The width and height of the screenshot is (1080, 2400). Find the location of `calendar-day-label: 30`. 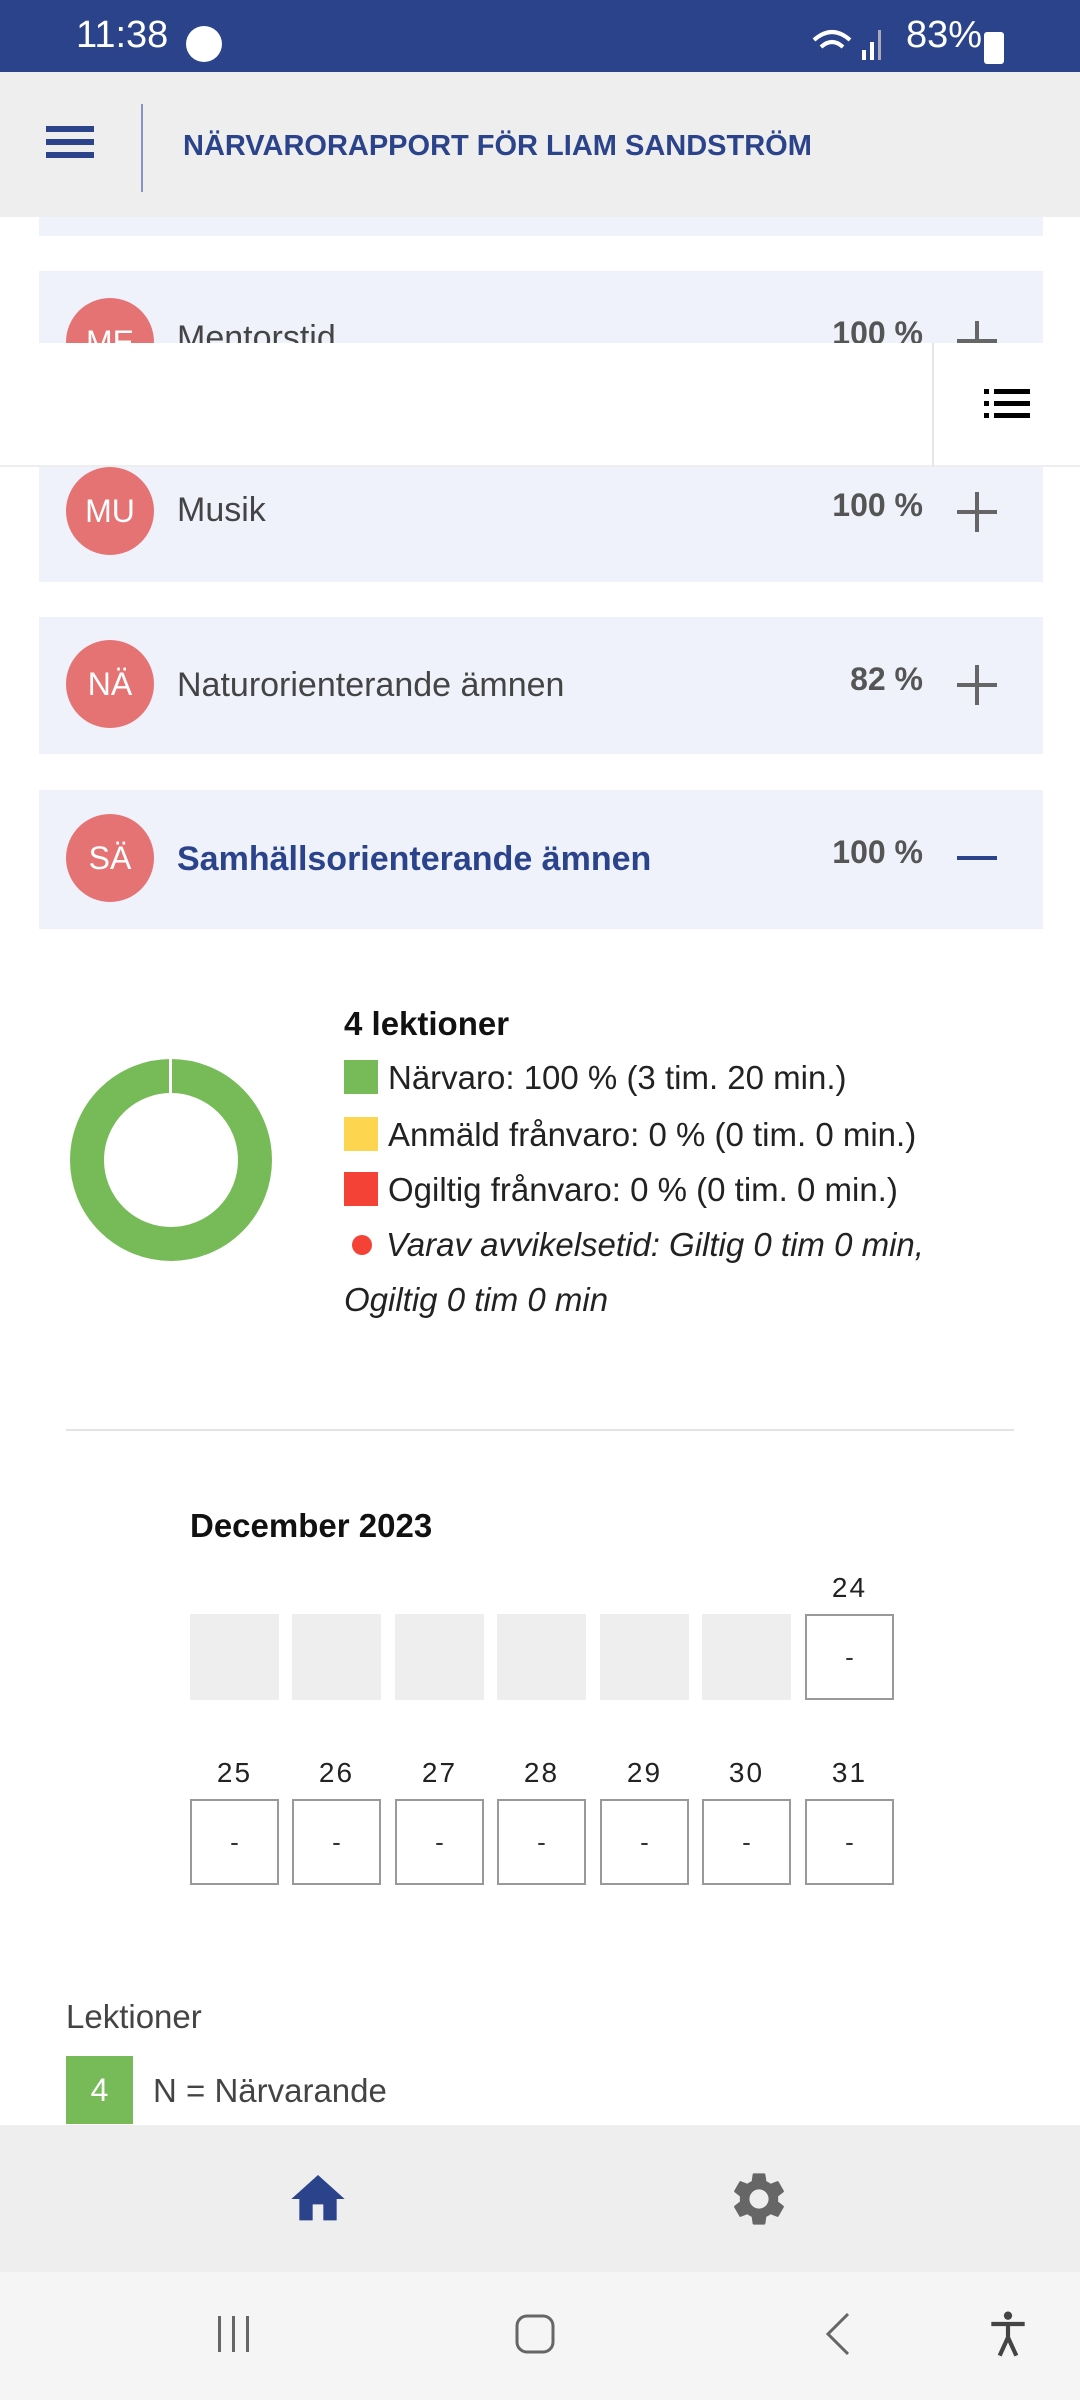

calendar-day-label: 30 is located at coordinates (746, 1772).